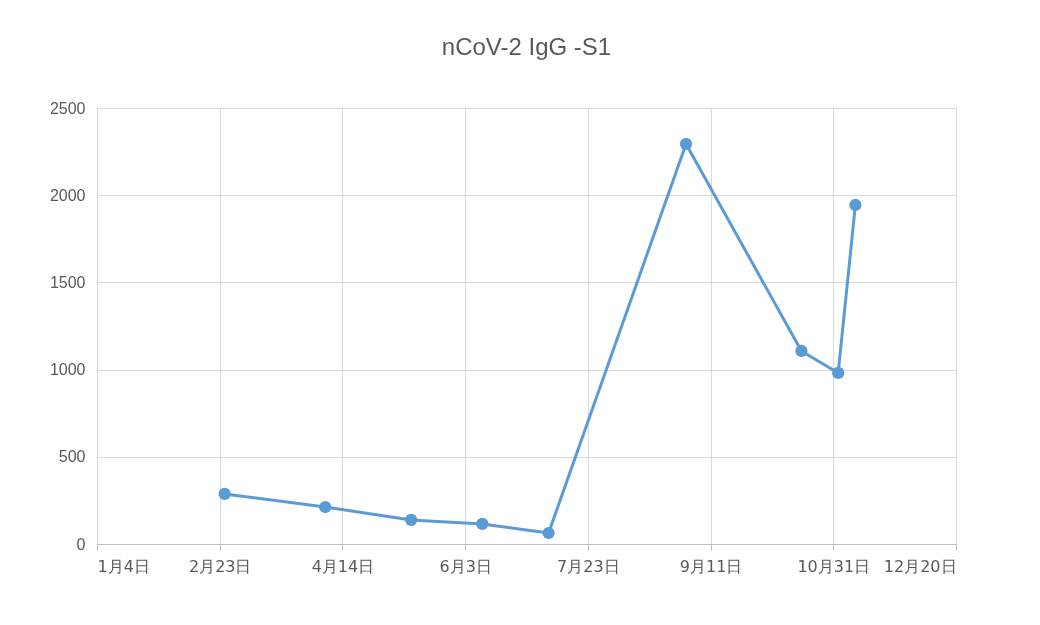 The width and height of the screenshot is (1040, 625). Describe the element at coordinates (711, 566) in the screenshot. I see `x-tick-label: 9月11日` at that location.